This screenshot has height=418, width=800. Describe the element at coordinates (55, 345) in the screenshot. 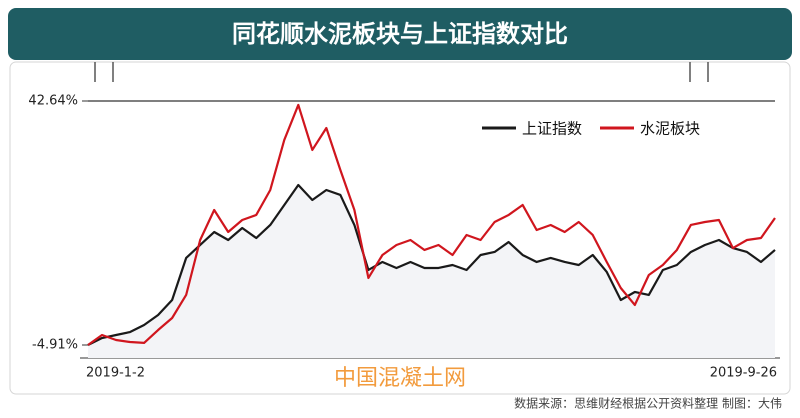

I see `y-tick-label: -4.91%` at that location.